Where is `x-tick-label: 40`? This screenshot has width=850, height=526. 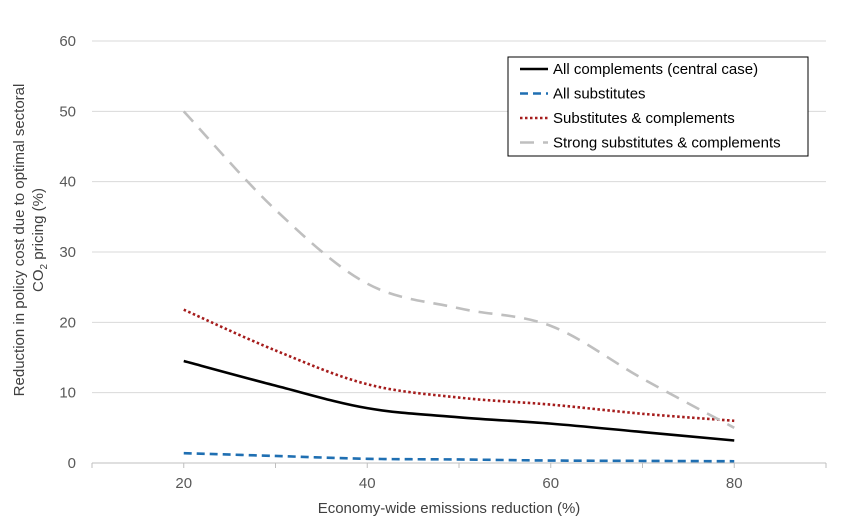 x-tick-label: 40 is located at coordinates (367, 483).